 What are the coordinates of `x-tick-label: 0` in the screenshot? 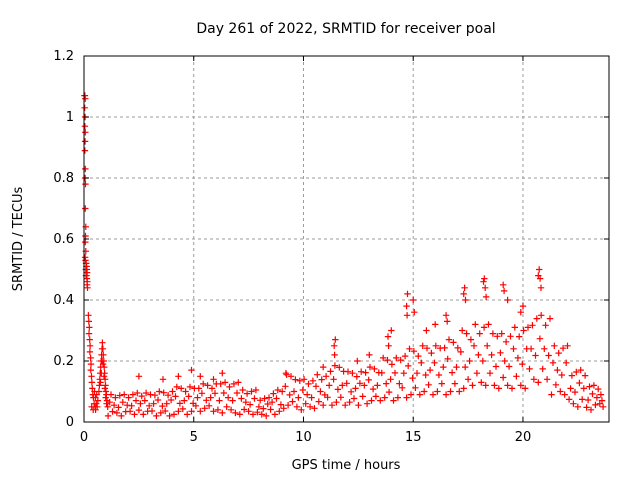 It's located at (84, 437).